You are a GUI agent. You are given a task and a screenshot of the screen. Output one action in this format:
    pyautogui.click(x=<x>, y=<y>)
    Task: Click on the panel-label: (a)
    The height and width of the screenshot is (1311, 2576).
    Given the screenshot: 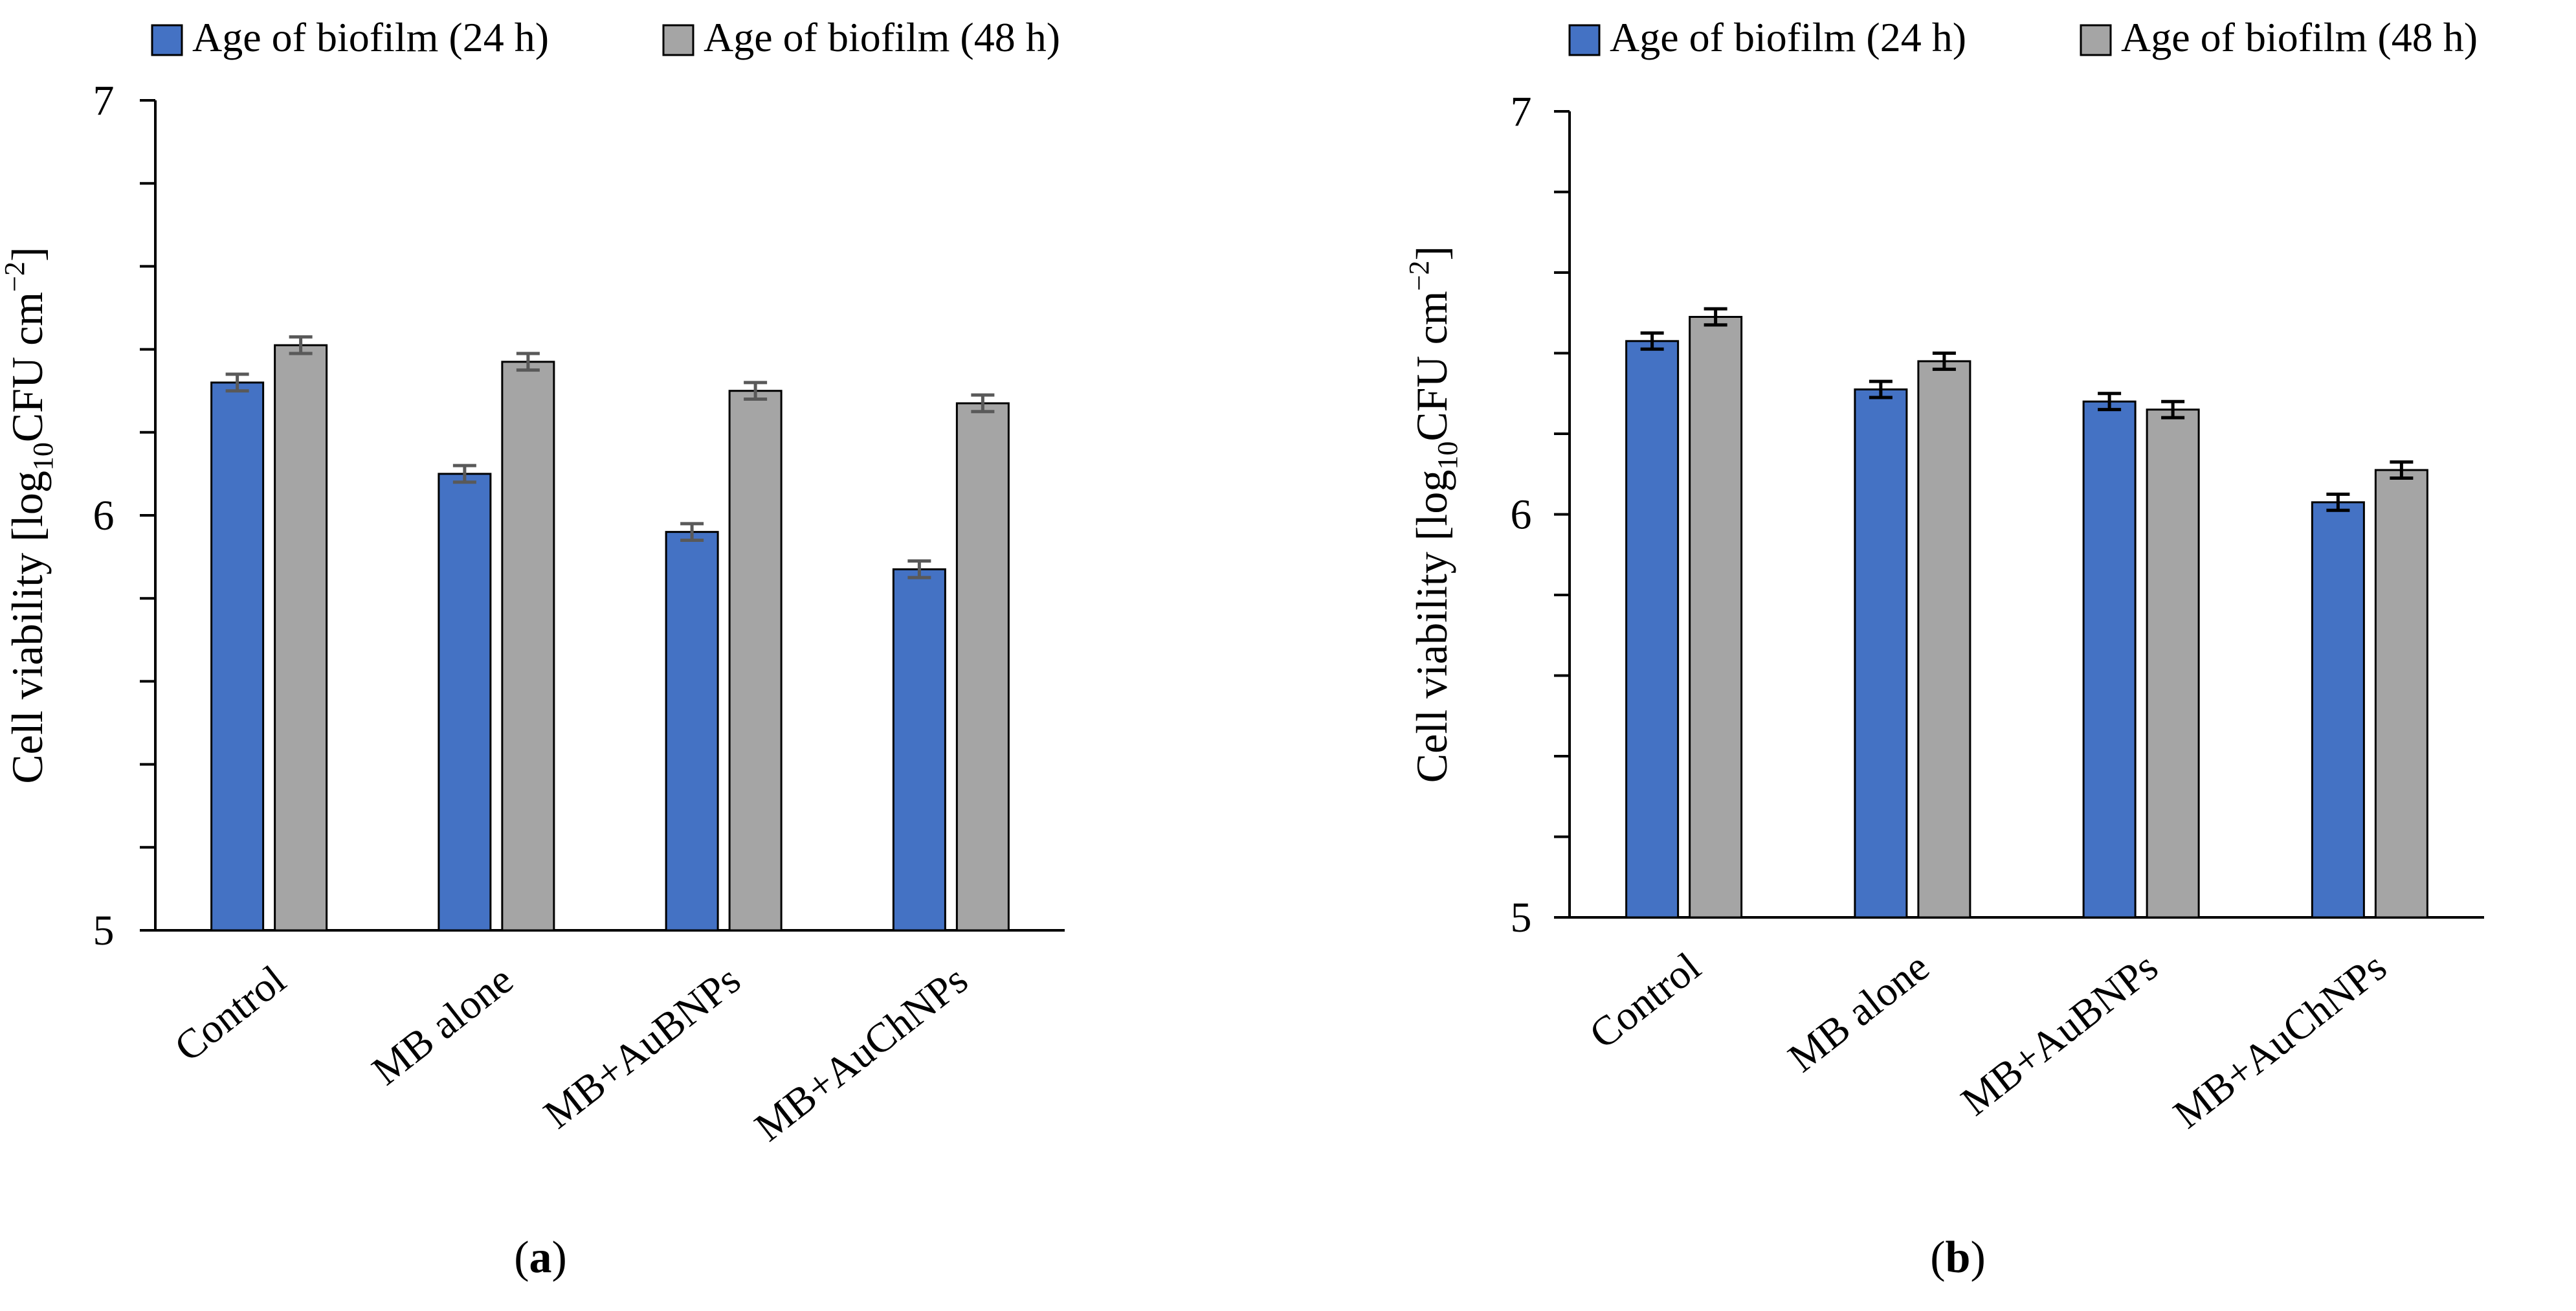 What is the action you would take?
    pyautogui.click(x=540, y=1258)
    